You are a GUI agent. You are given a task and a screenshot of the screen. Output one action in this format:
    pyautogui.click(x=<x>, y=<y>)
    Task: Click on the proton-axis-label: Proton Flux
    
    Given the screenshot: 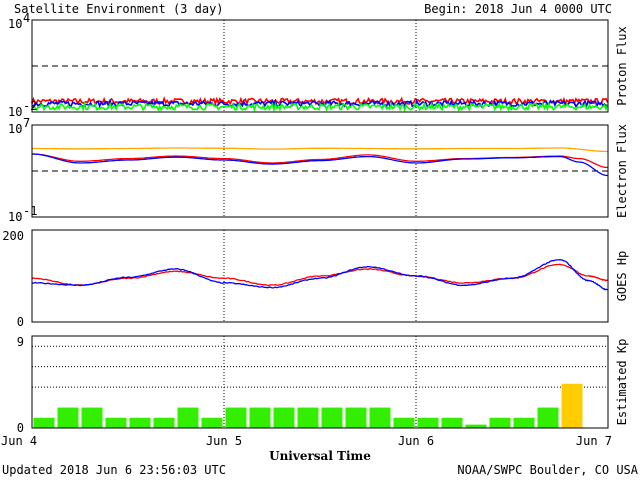 What is the action you would take?
    pyautogui.click(x=622, y=65)
    